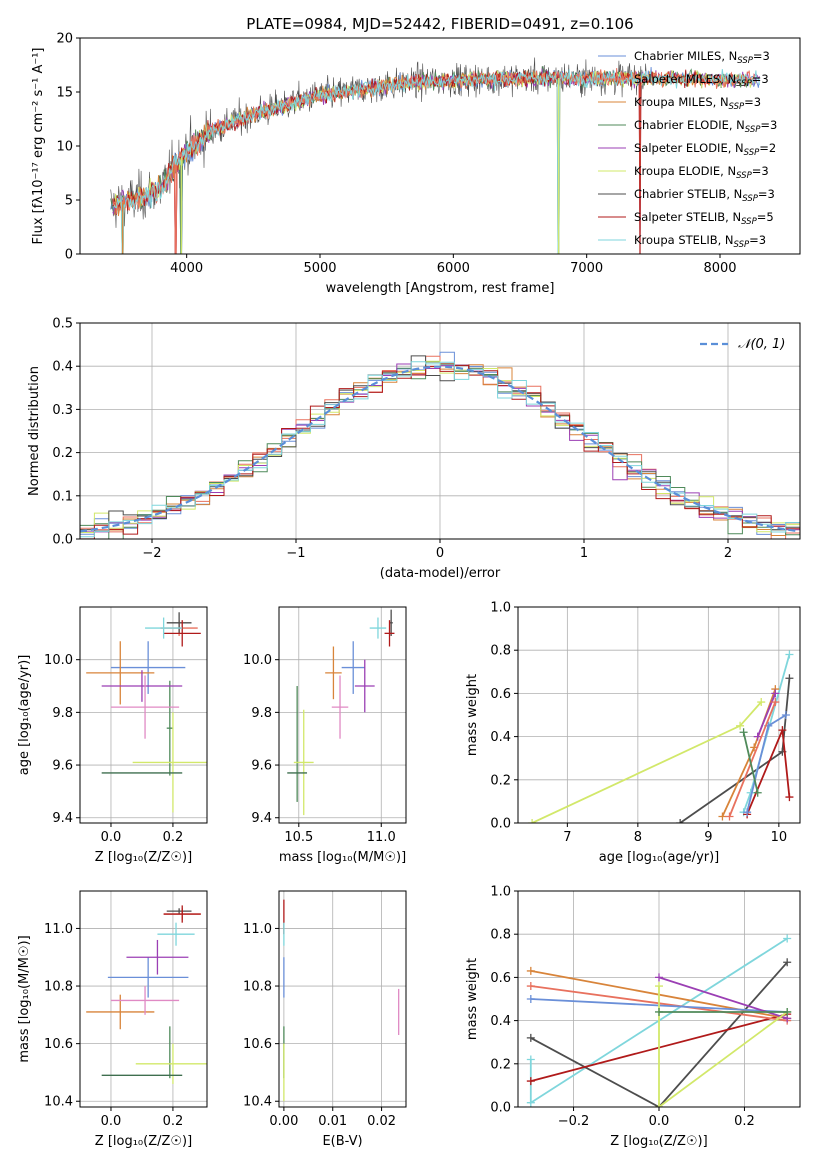 The height and width of the screenshot is (1170, 819). Describe the element at coordinates (186, 268) in the screenshot. I see `x-tick-label: 4000` at that location.